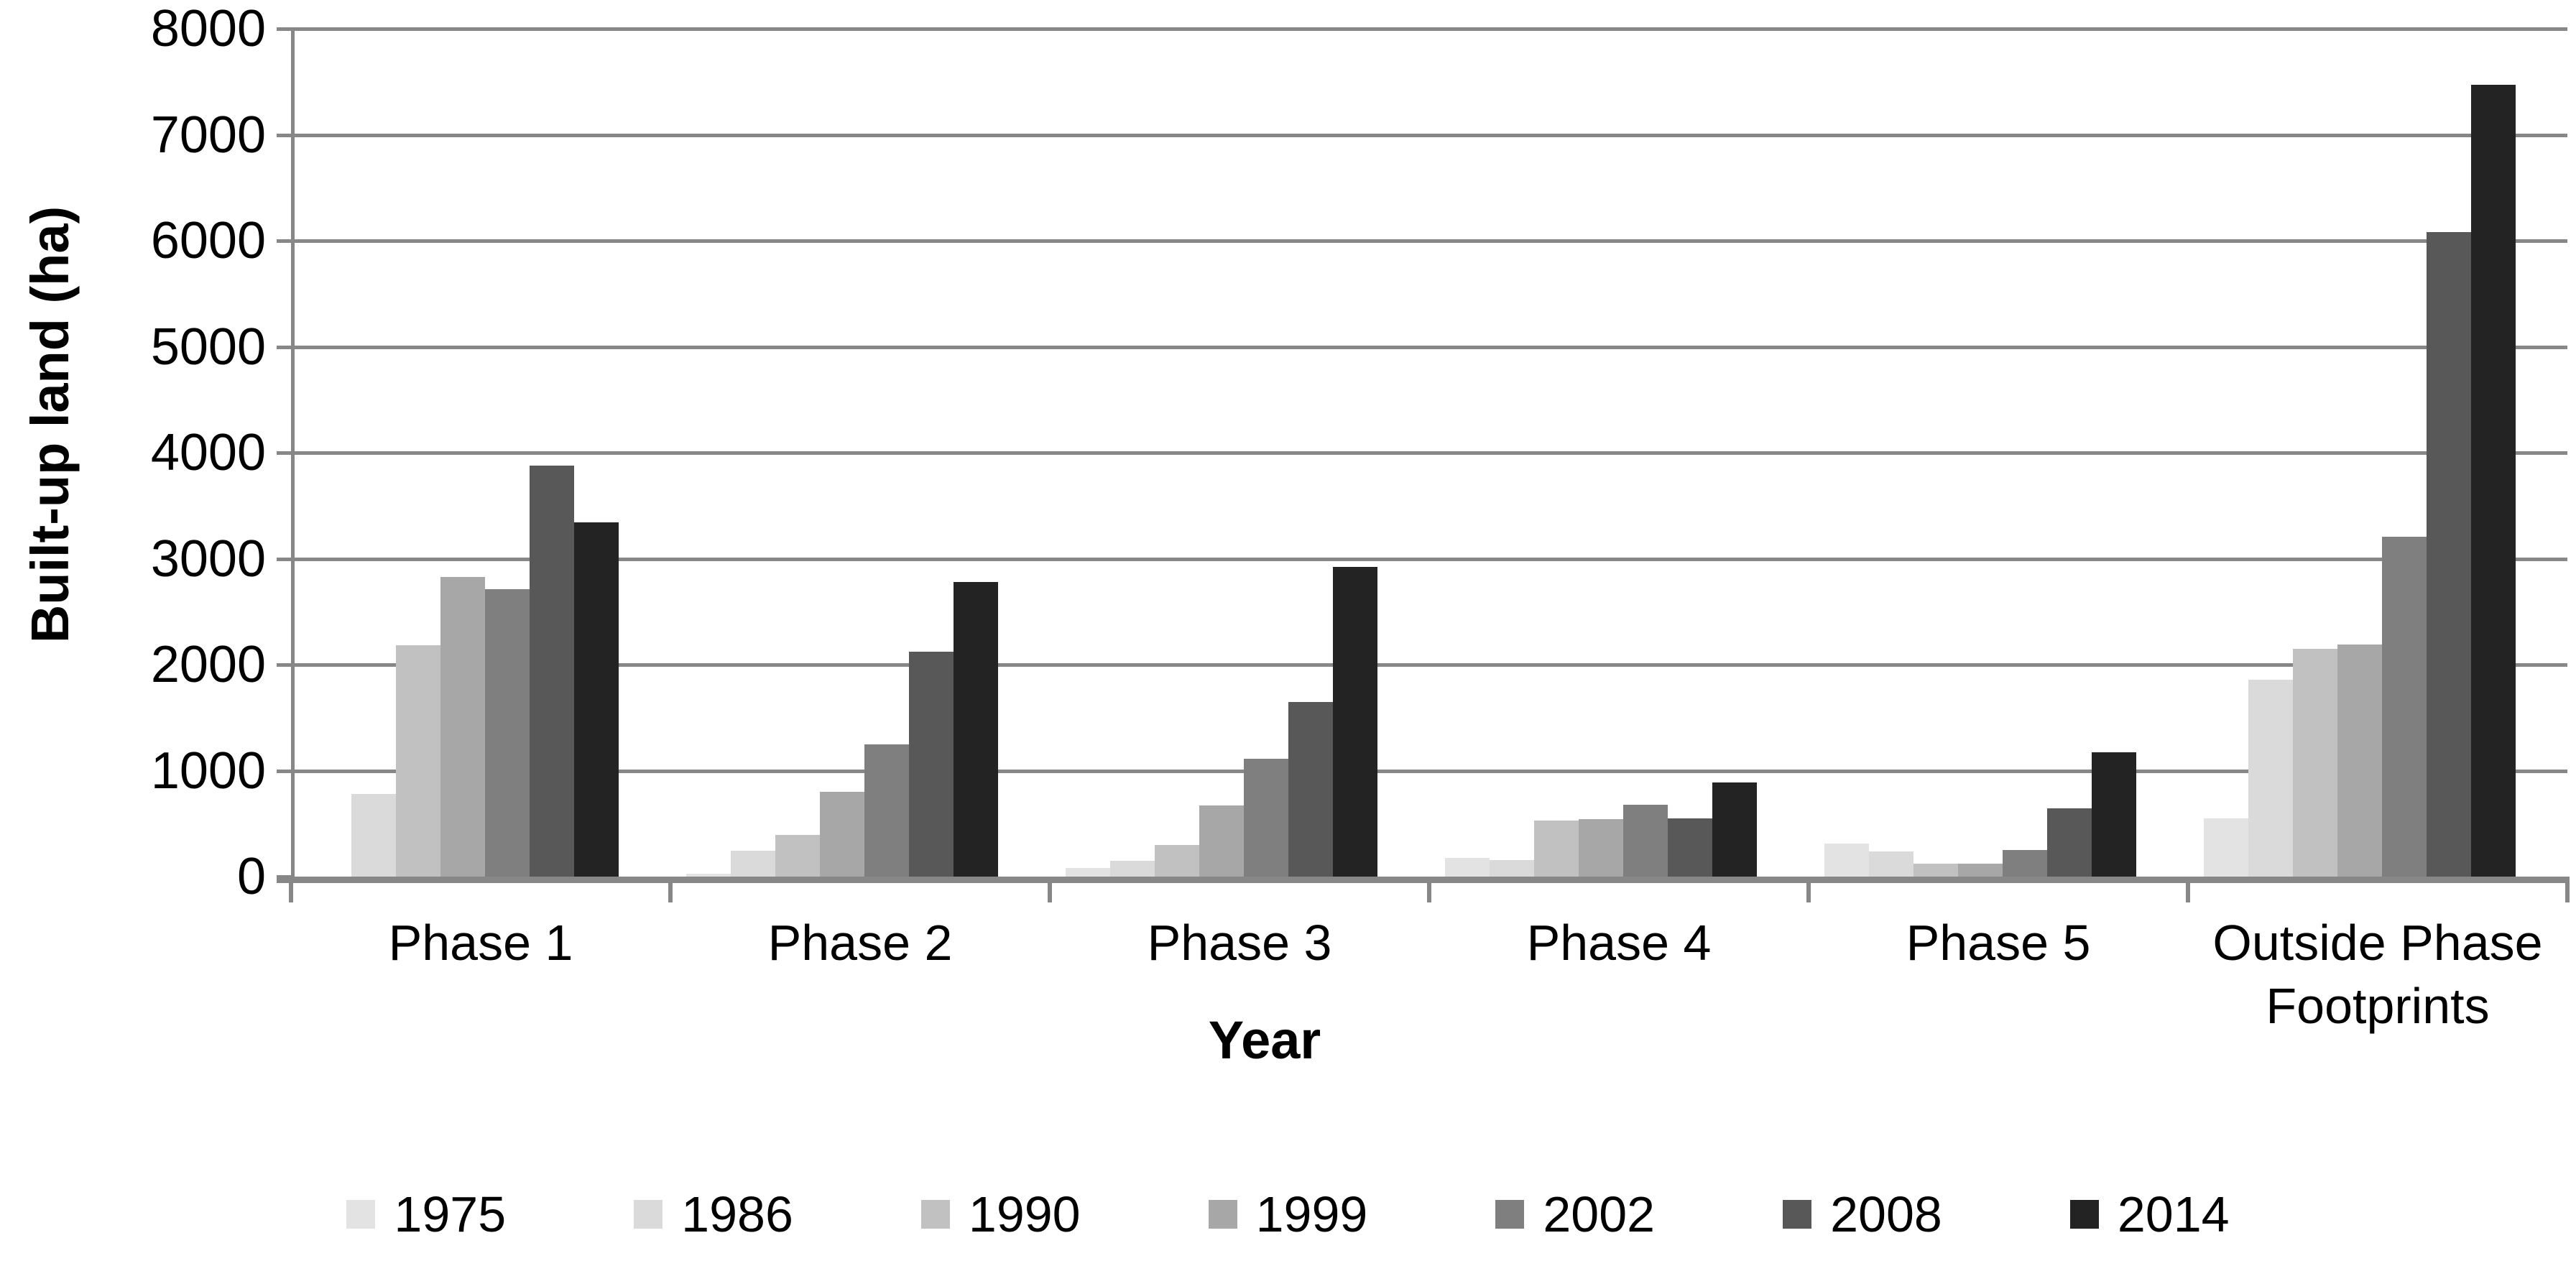 The width and height of the screenshot is (2576, 1261). Describe the element at coordinates (1024, 1214) in the screenshot. I see `legend-label: 1990` at that location.